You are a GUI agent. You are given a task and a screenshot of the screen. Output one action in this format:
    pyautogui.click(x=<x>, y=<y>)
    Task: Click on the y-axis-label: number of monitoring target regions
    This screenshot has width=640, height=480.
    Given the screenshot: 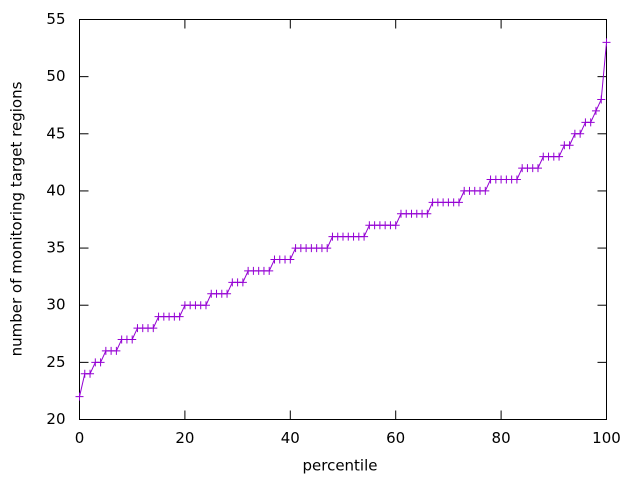 What is the action you would take?
    pyautogui.click(x=17, y=218)
    